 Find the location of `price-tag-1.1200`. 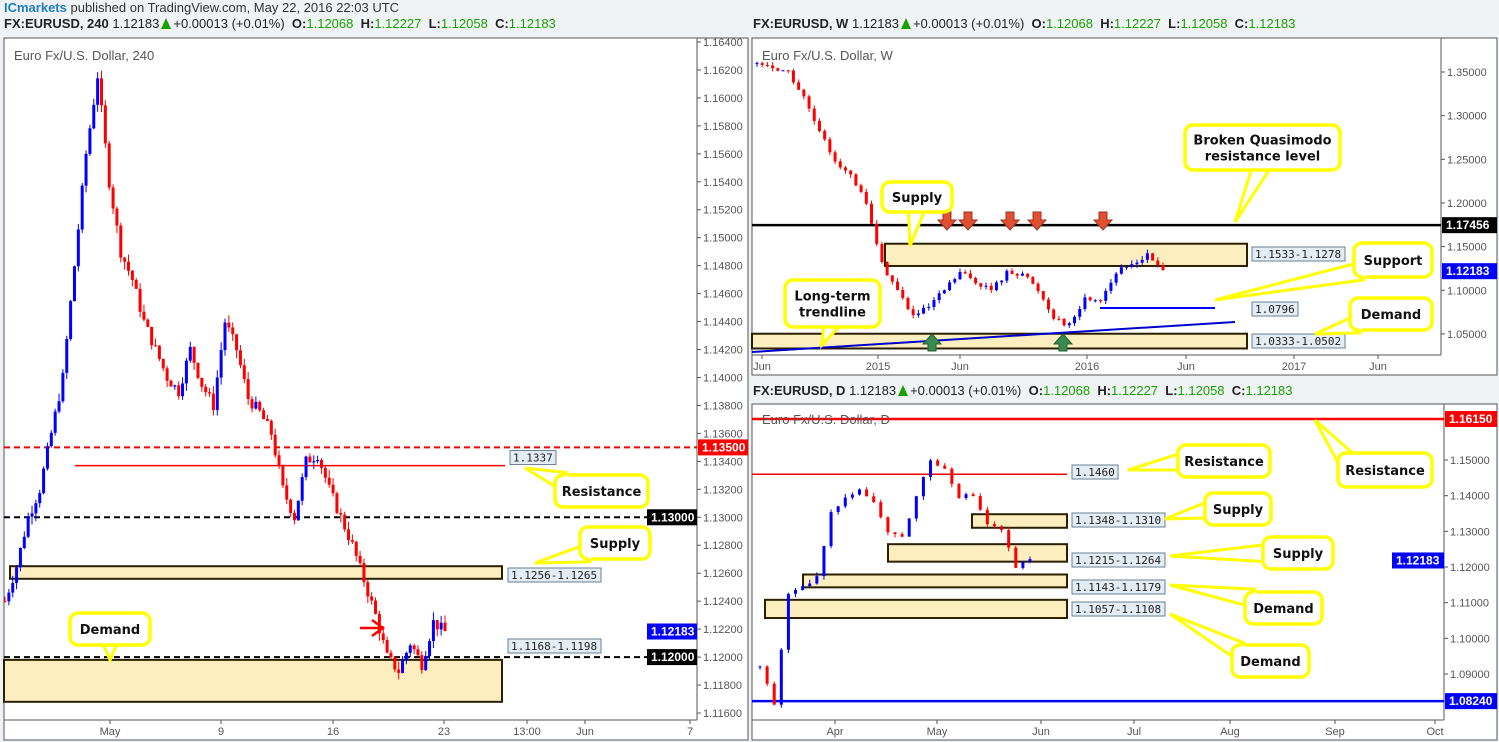

price-tag-1.1200 is located at coordinates (672, 657).